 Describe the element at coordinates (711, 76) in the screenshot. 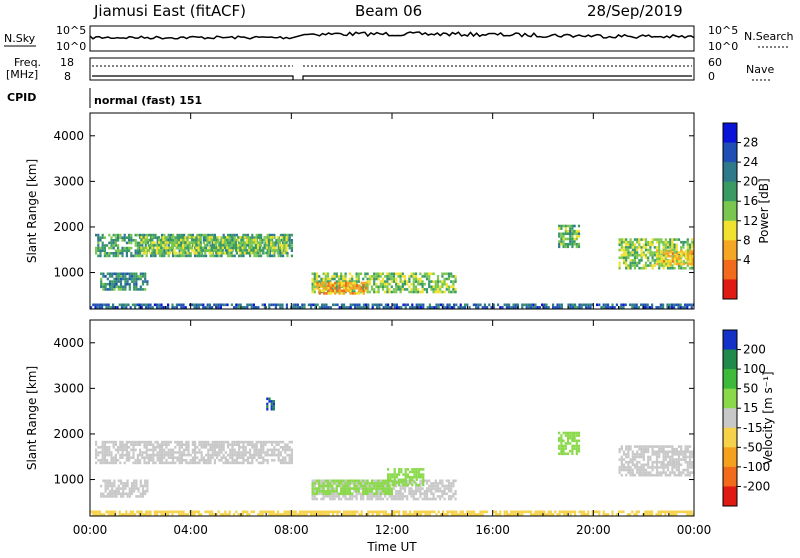

I see `nave-tick-bottom: 0` at that location.